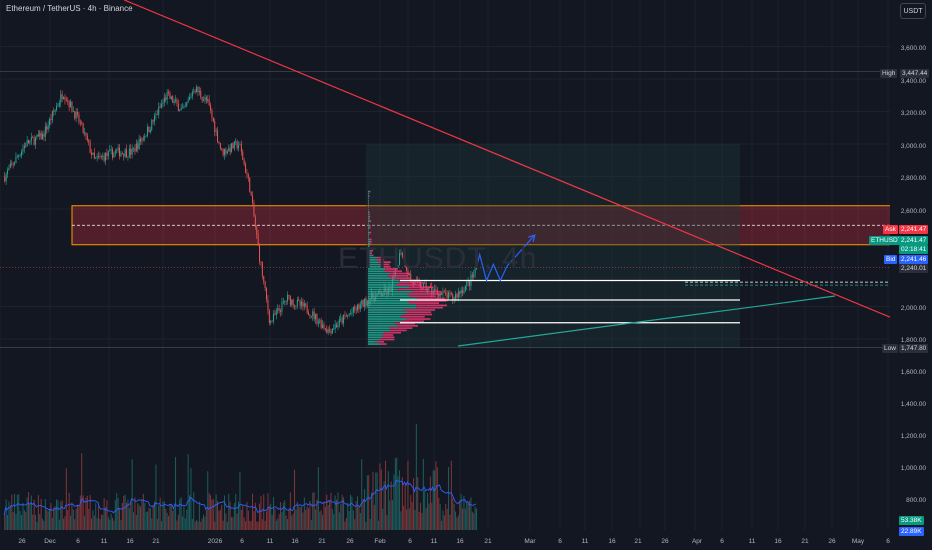  I want to click on price-tick-label: 2,000.00, so click(914, 308).